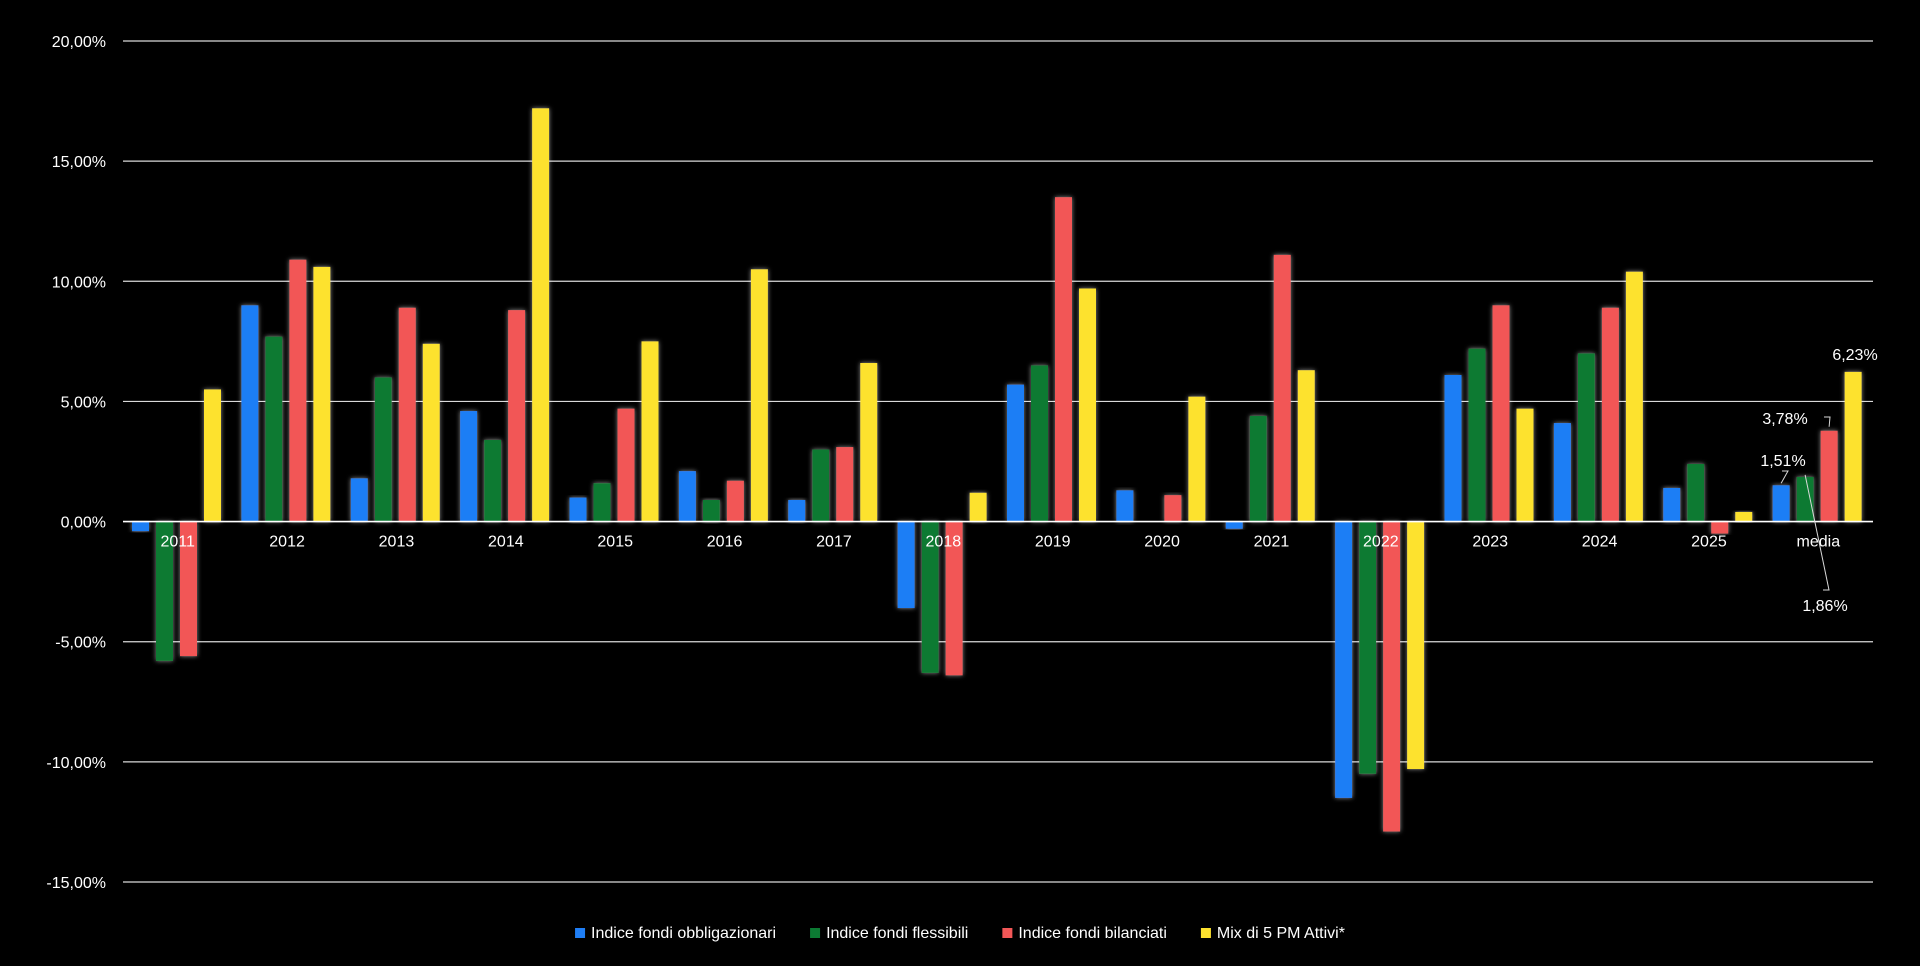 Image resolution: width=1920 pixels, height=966 pixels. What do you see at coordinates (1490, 542) in the screenshot?
I see `category-label: 2023` at bounding box center [1490, 542].